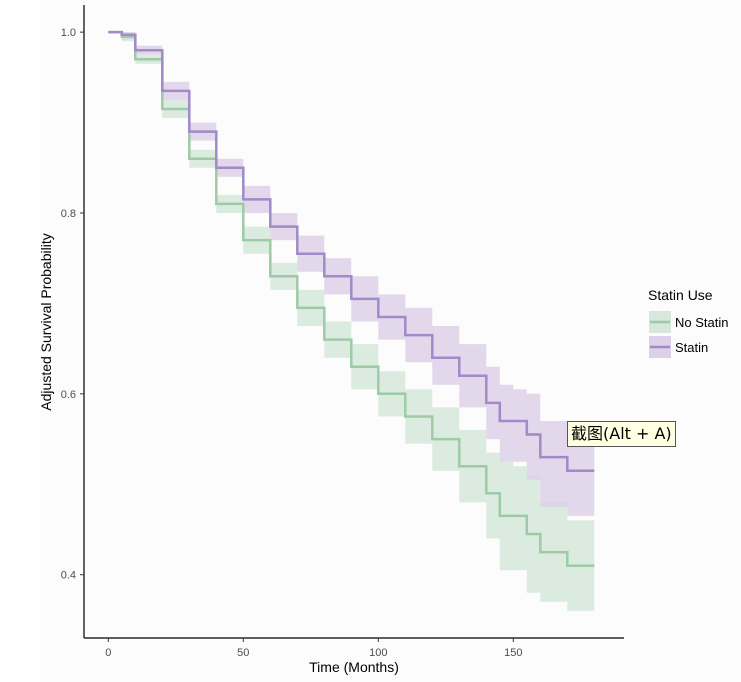 Image resolution: width=741 pixels, height=682 pixels. What do you see at coordinates (354, 667) in the screenshot?
I see `x-axis-title: Time (Months)` at bounding box center [354, 667].